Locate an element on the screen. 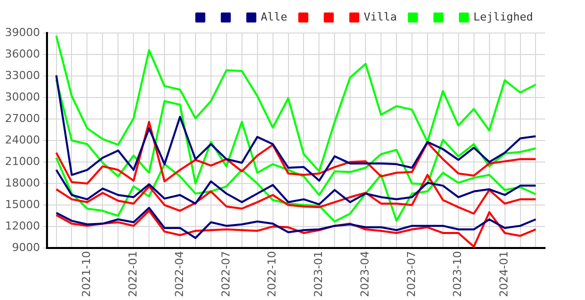  x-tick-label: 2022-10 is located at coordinates (272, 274).